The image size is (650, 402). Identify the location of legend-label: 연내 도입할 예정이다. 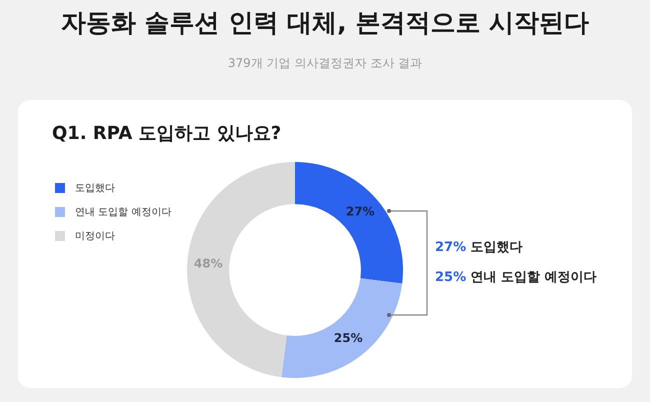
(123, 212).